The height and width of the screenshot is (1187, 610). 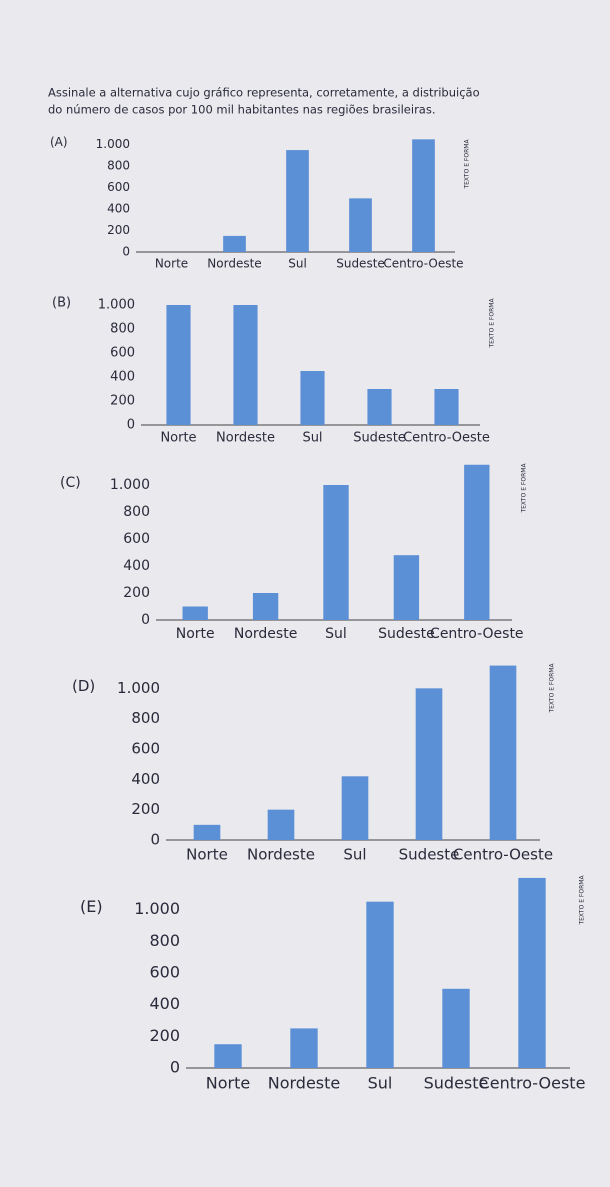 What do you see at coordinates (59, 142) in the screenshot?
I see `option-label: (A)` at bounding box center [59, 142].